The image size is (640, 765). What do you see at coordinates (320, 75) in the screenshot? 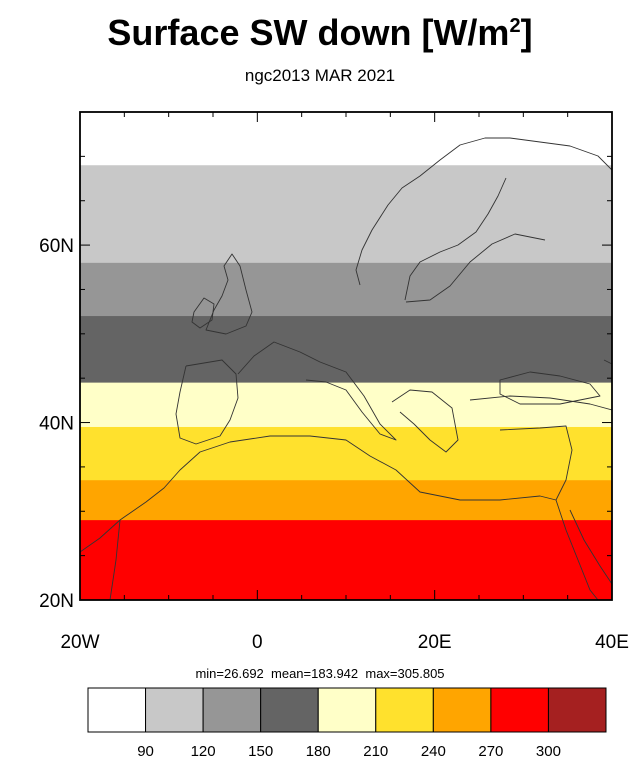
I see `chart-subtitle: ngc2013 MAR 2021` at bounding box center [320, 75].